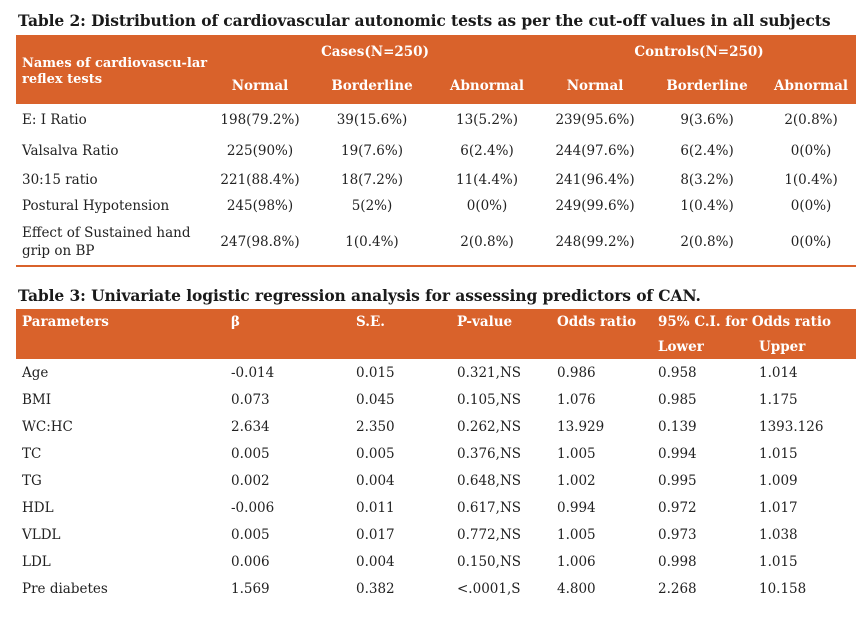 Image resolution: width=868 pixels, height=618 pixels. What do you see at coordinates (707, 179) in the screenshot?
I see `table-cell: 8(3.2%)` at bounding box center [707, 179].